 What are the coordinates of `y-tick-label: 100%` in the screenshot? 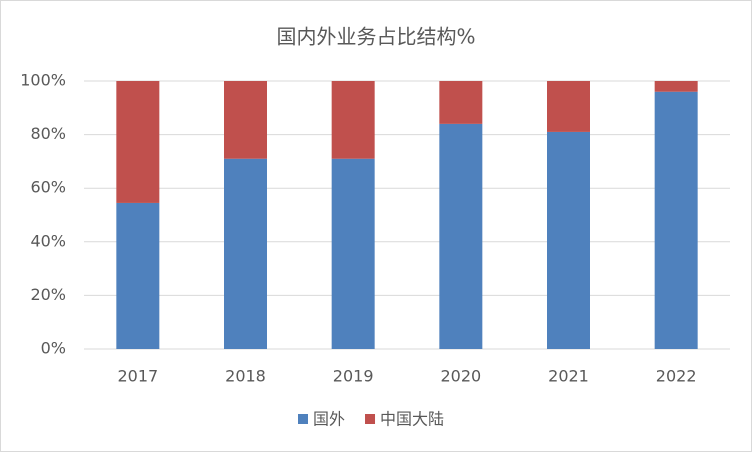 It's located at (43, 80).